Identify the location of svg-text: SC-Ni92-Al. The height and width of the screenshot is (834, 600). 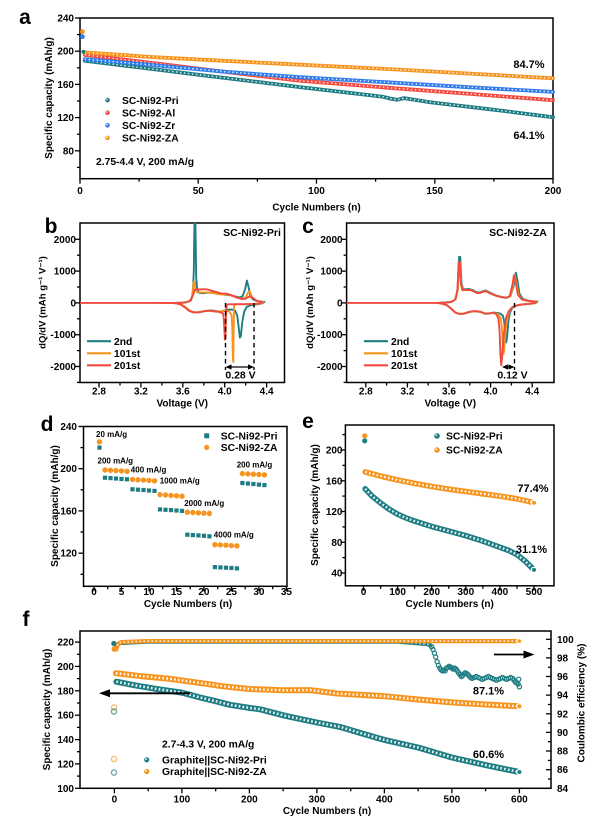
(148, 114).